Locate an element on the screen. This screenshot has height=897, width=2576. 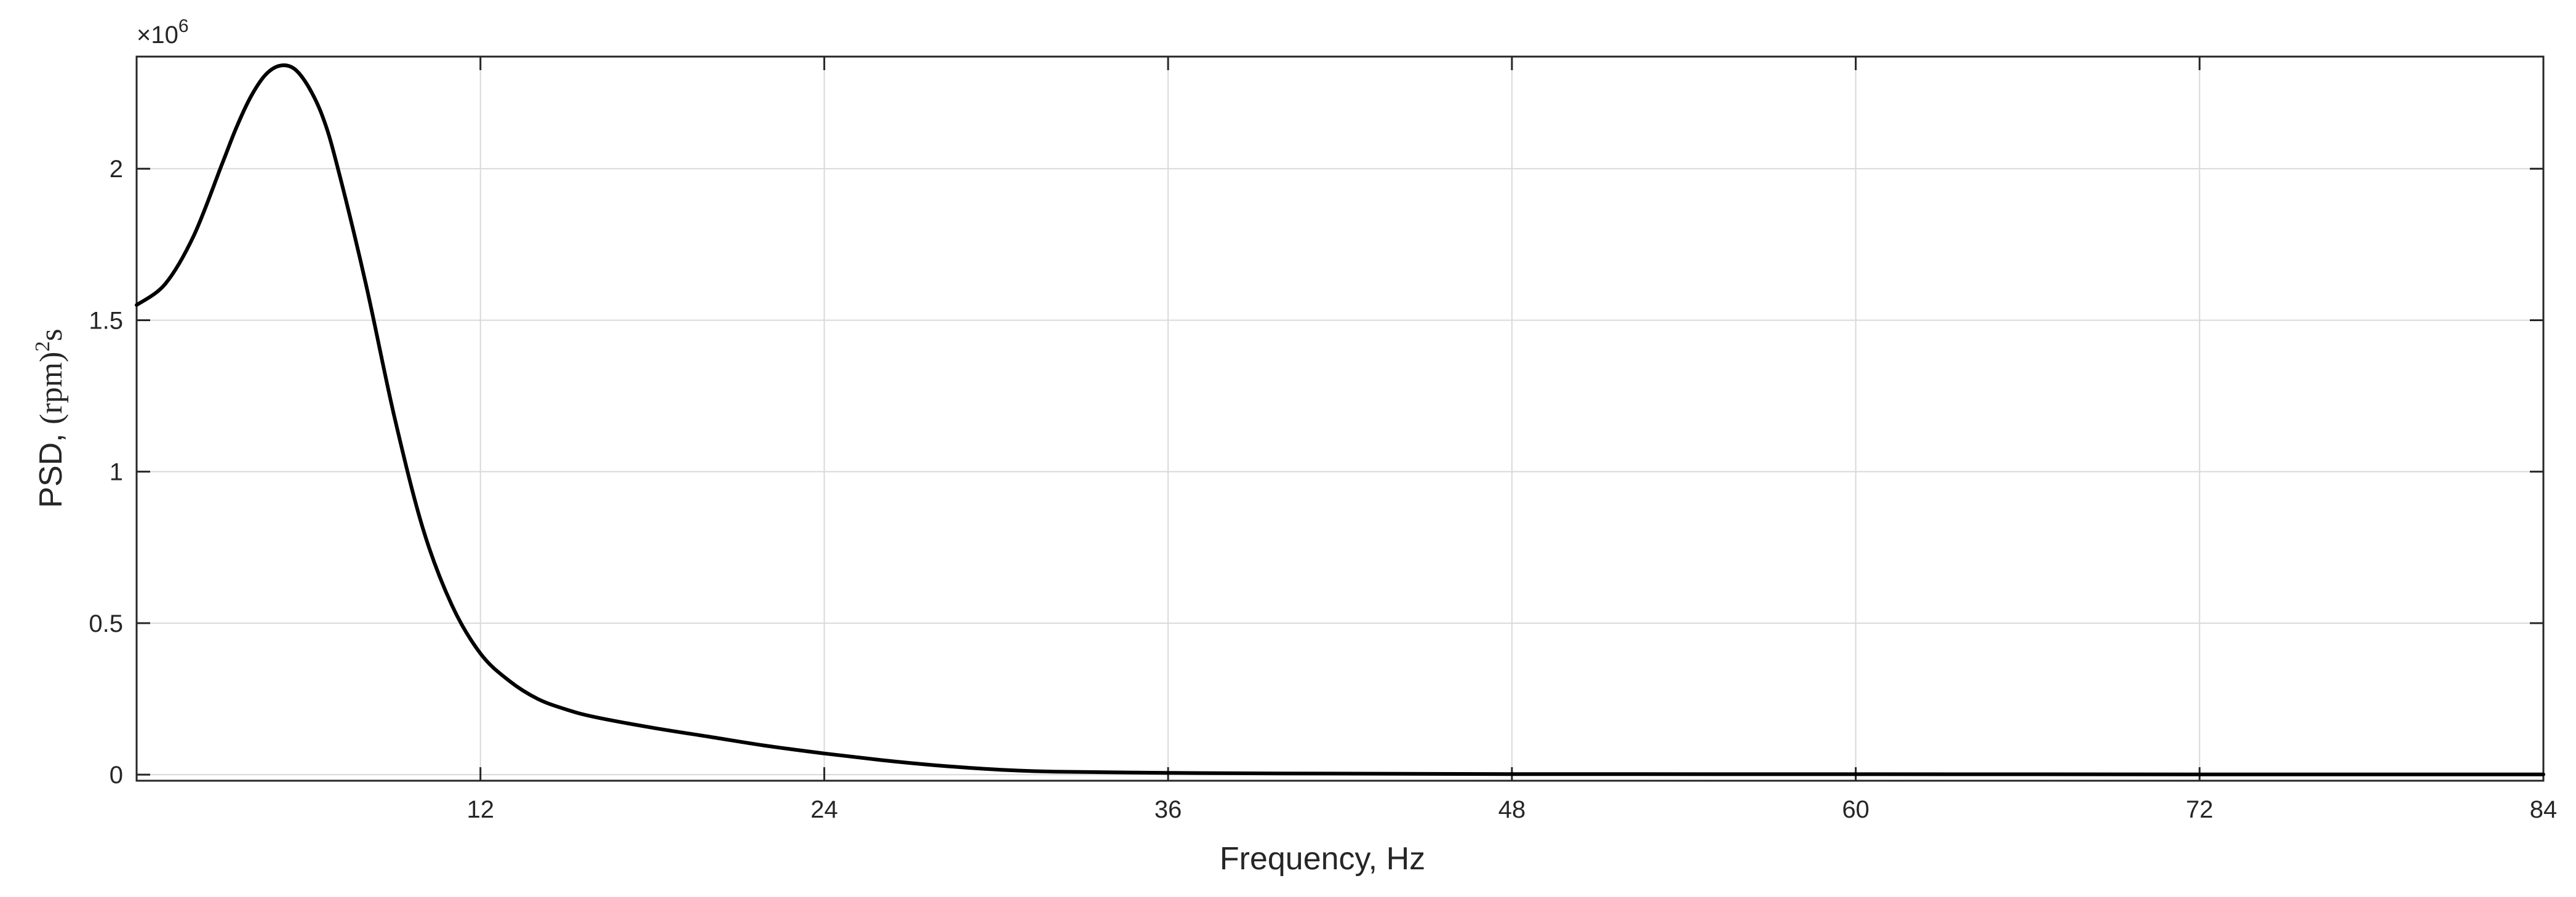
x-tick-label: 48 is located at coordinates (1512, 809).